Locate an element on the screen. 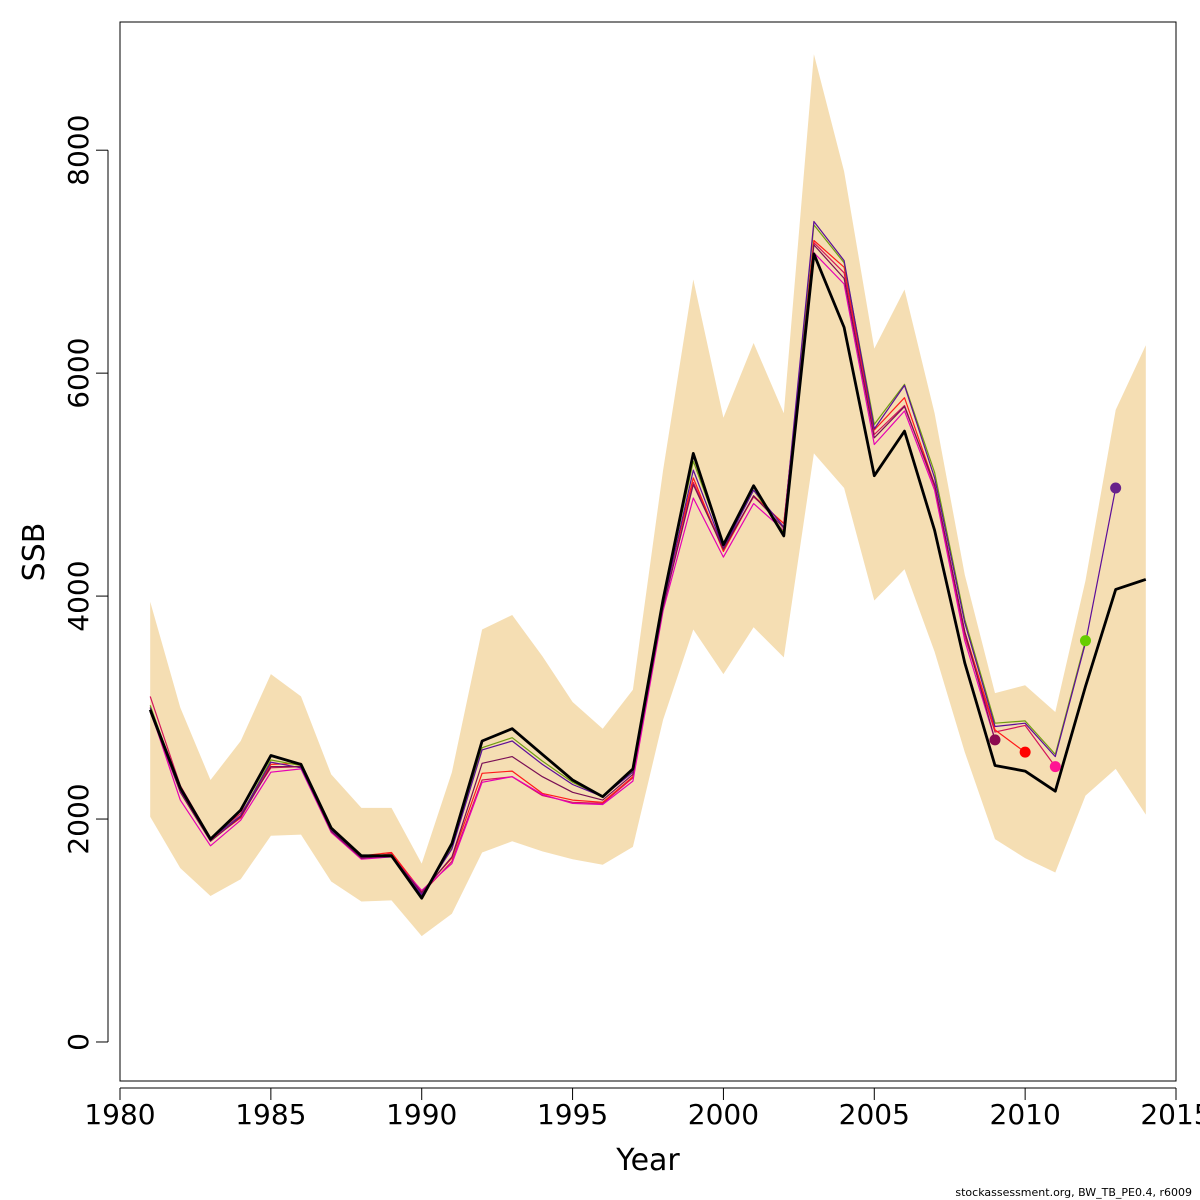 This screenshot has width=1200, height=1200. y-tick-label-8000: 8000 is located at coordinates (78, 150).